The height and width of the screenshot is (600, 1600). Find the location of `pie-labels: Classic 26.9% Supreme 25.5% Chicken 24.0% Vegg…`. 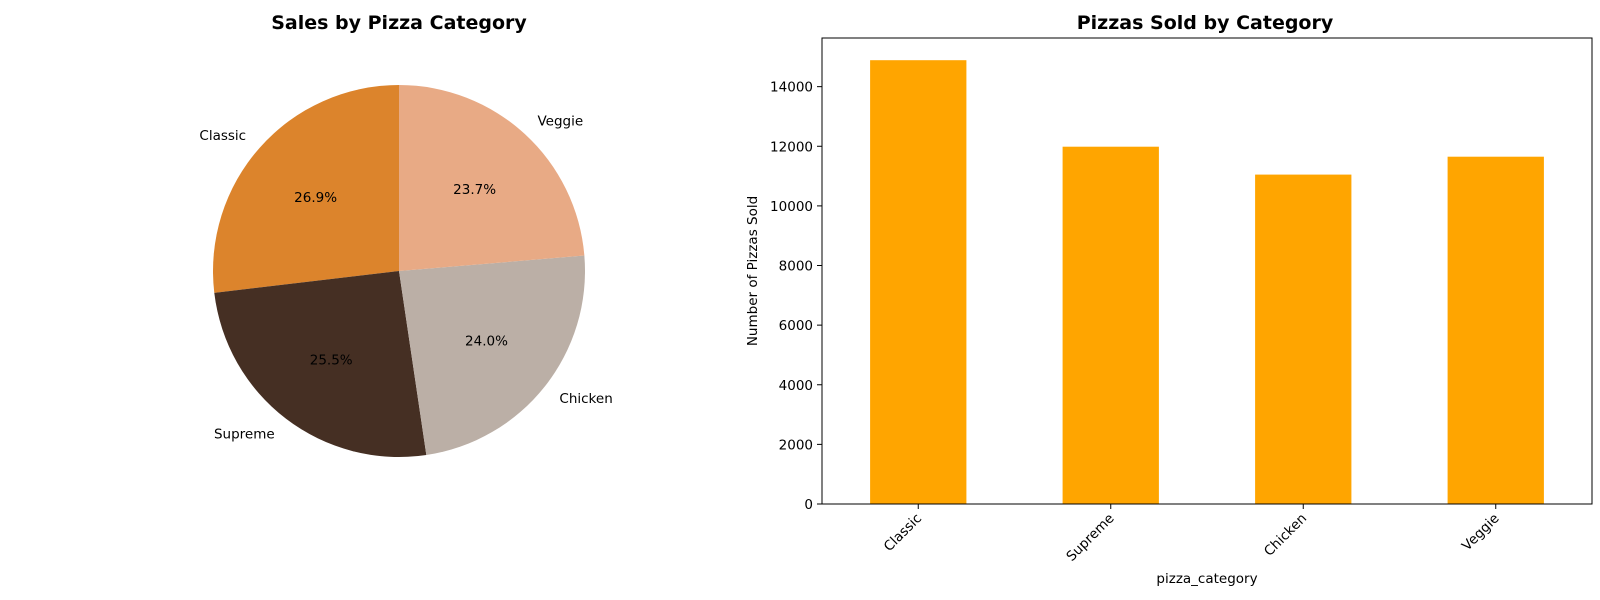

pie-labels: Classic 26.9% Supreme 25.5% Chicken 24.0% Vegg… is located at coordinates (405, 277).